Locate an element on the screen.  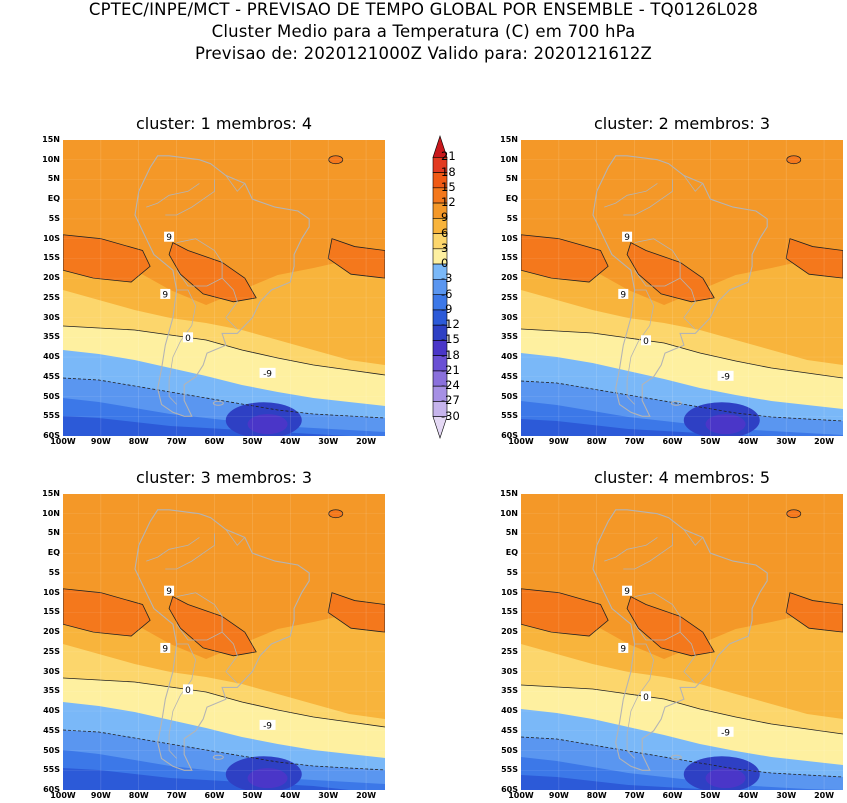
lat-label: 20S is located at coordinates (51, 632).